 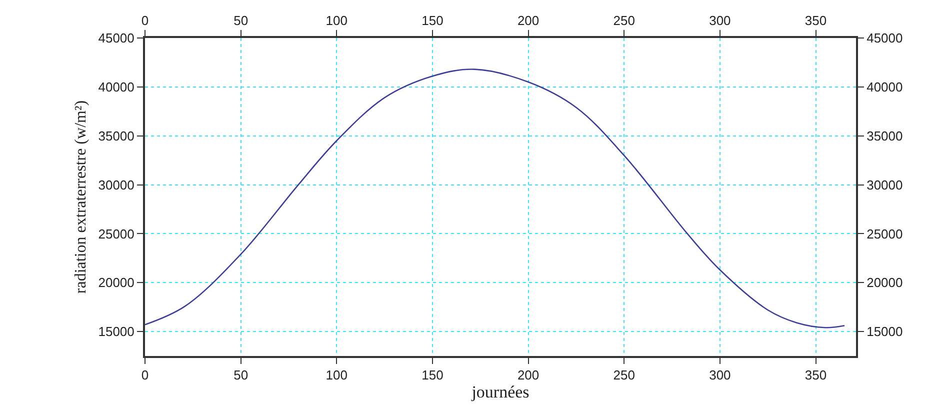 I want to click on y2-tick-label: 35000, so click(x=884, y=136).